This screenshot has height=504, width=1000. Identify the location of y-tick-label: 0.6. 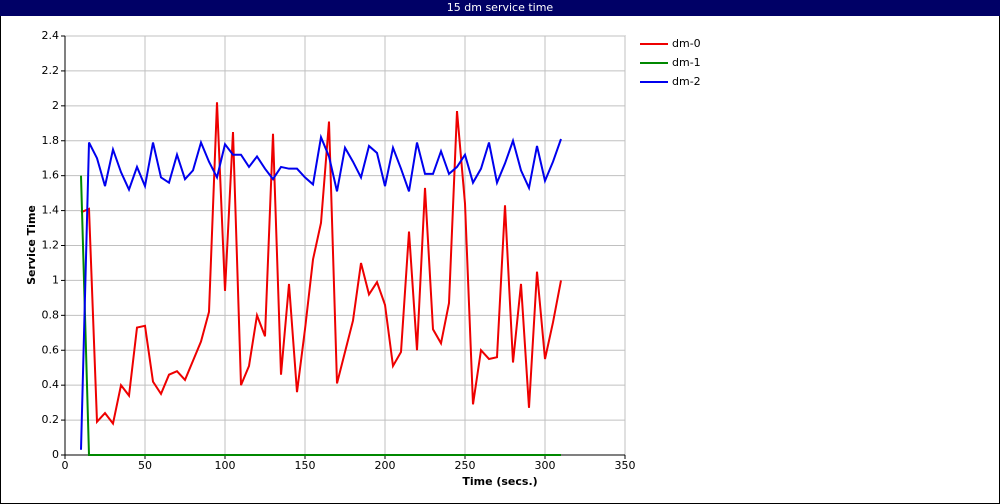
(51, 349).